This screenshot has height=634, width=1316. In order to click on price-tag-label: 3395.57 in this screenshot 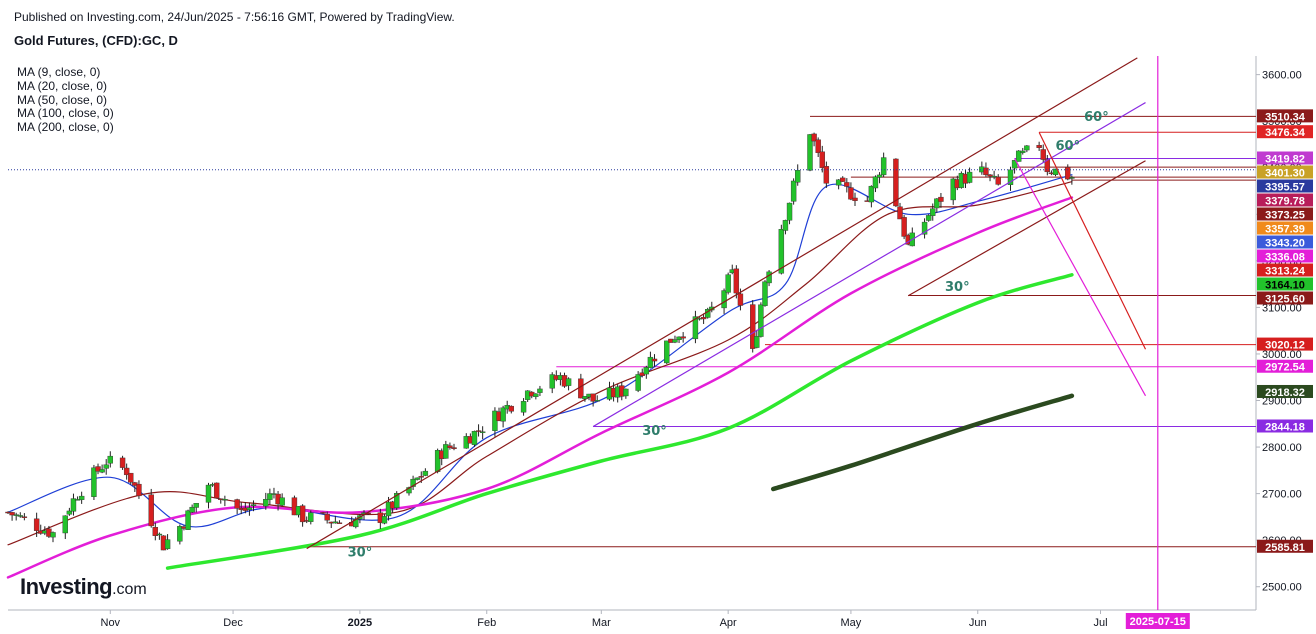, I will do `click(1285, 188)`.